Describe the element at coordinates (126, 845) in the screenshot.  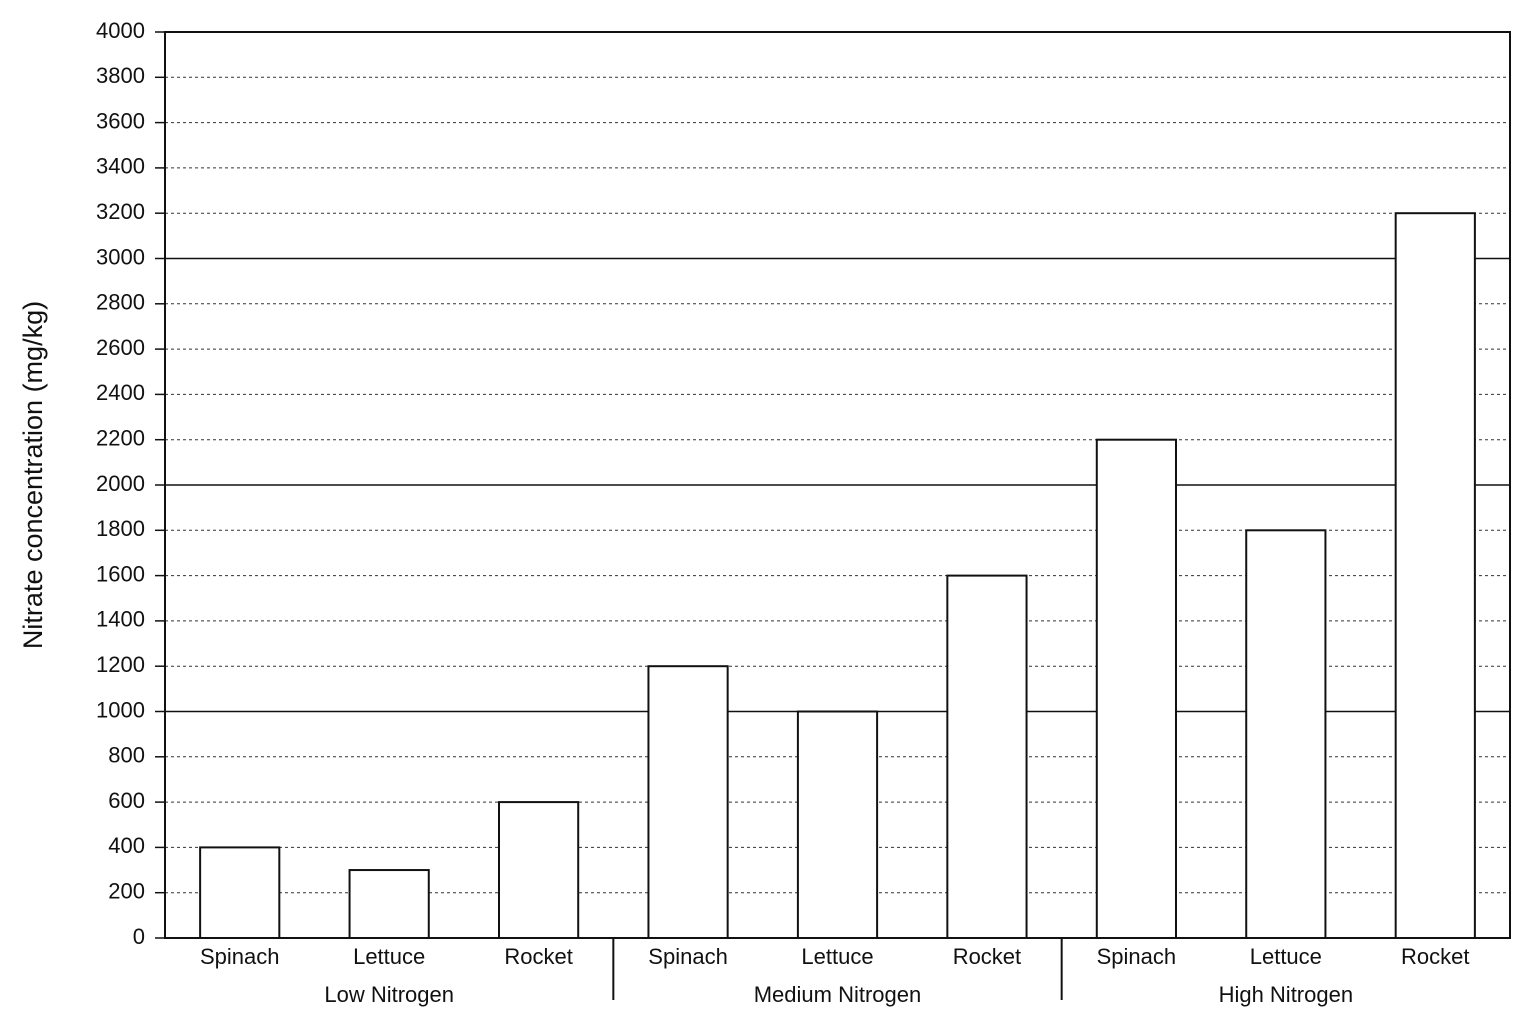
I see `y-tick-label: 400` at that location.